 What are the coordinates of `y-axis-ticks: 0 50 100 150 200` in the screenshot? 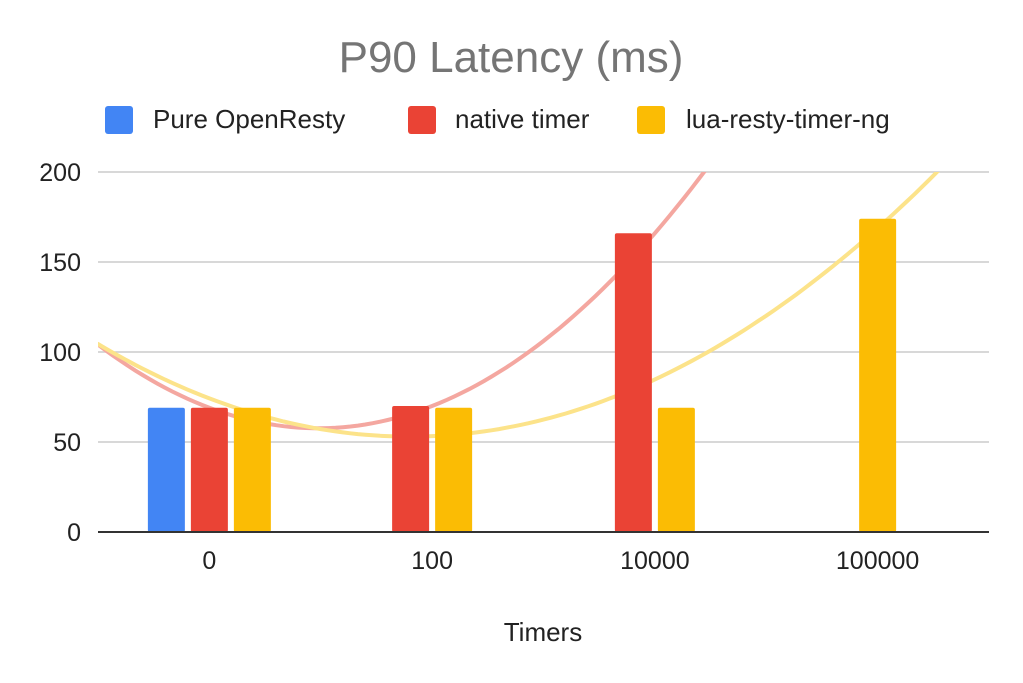 It's located at (60, 353).